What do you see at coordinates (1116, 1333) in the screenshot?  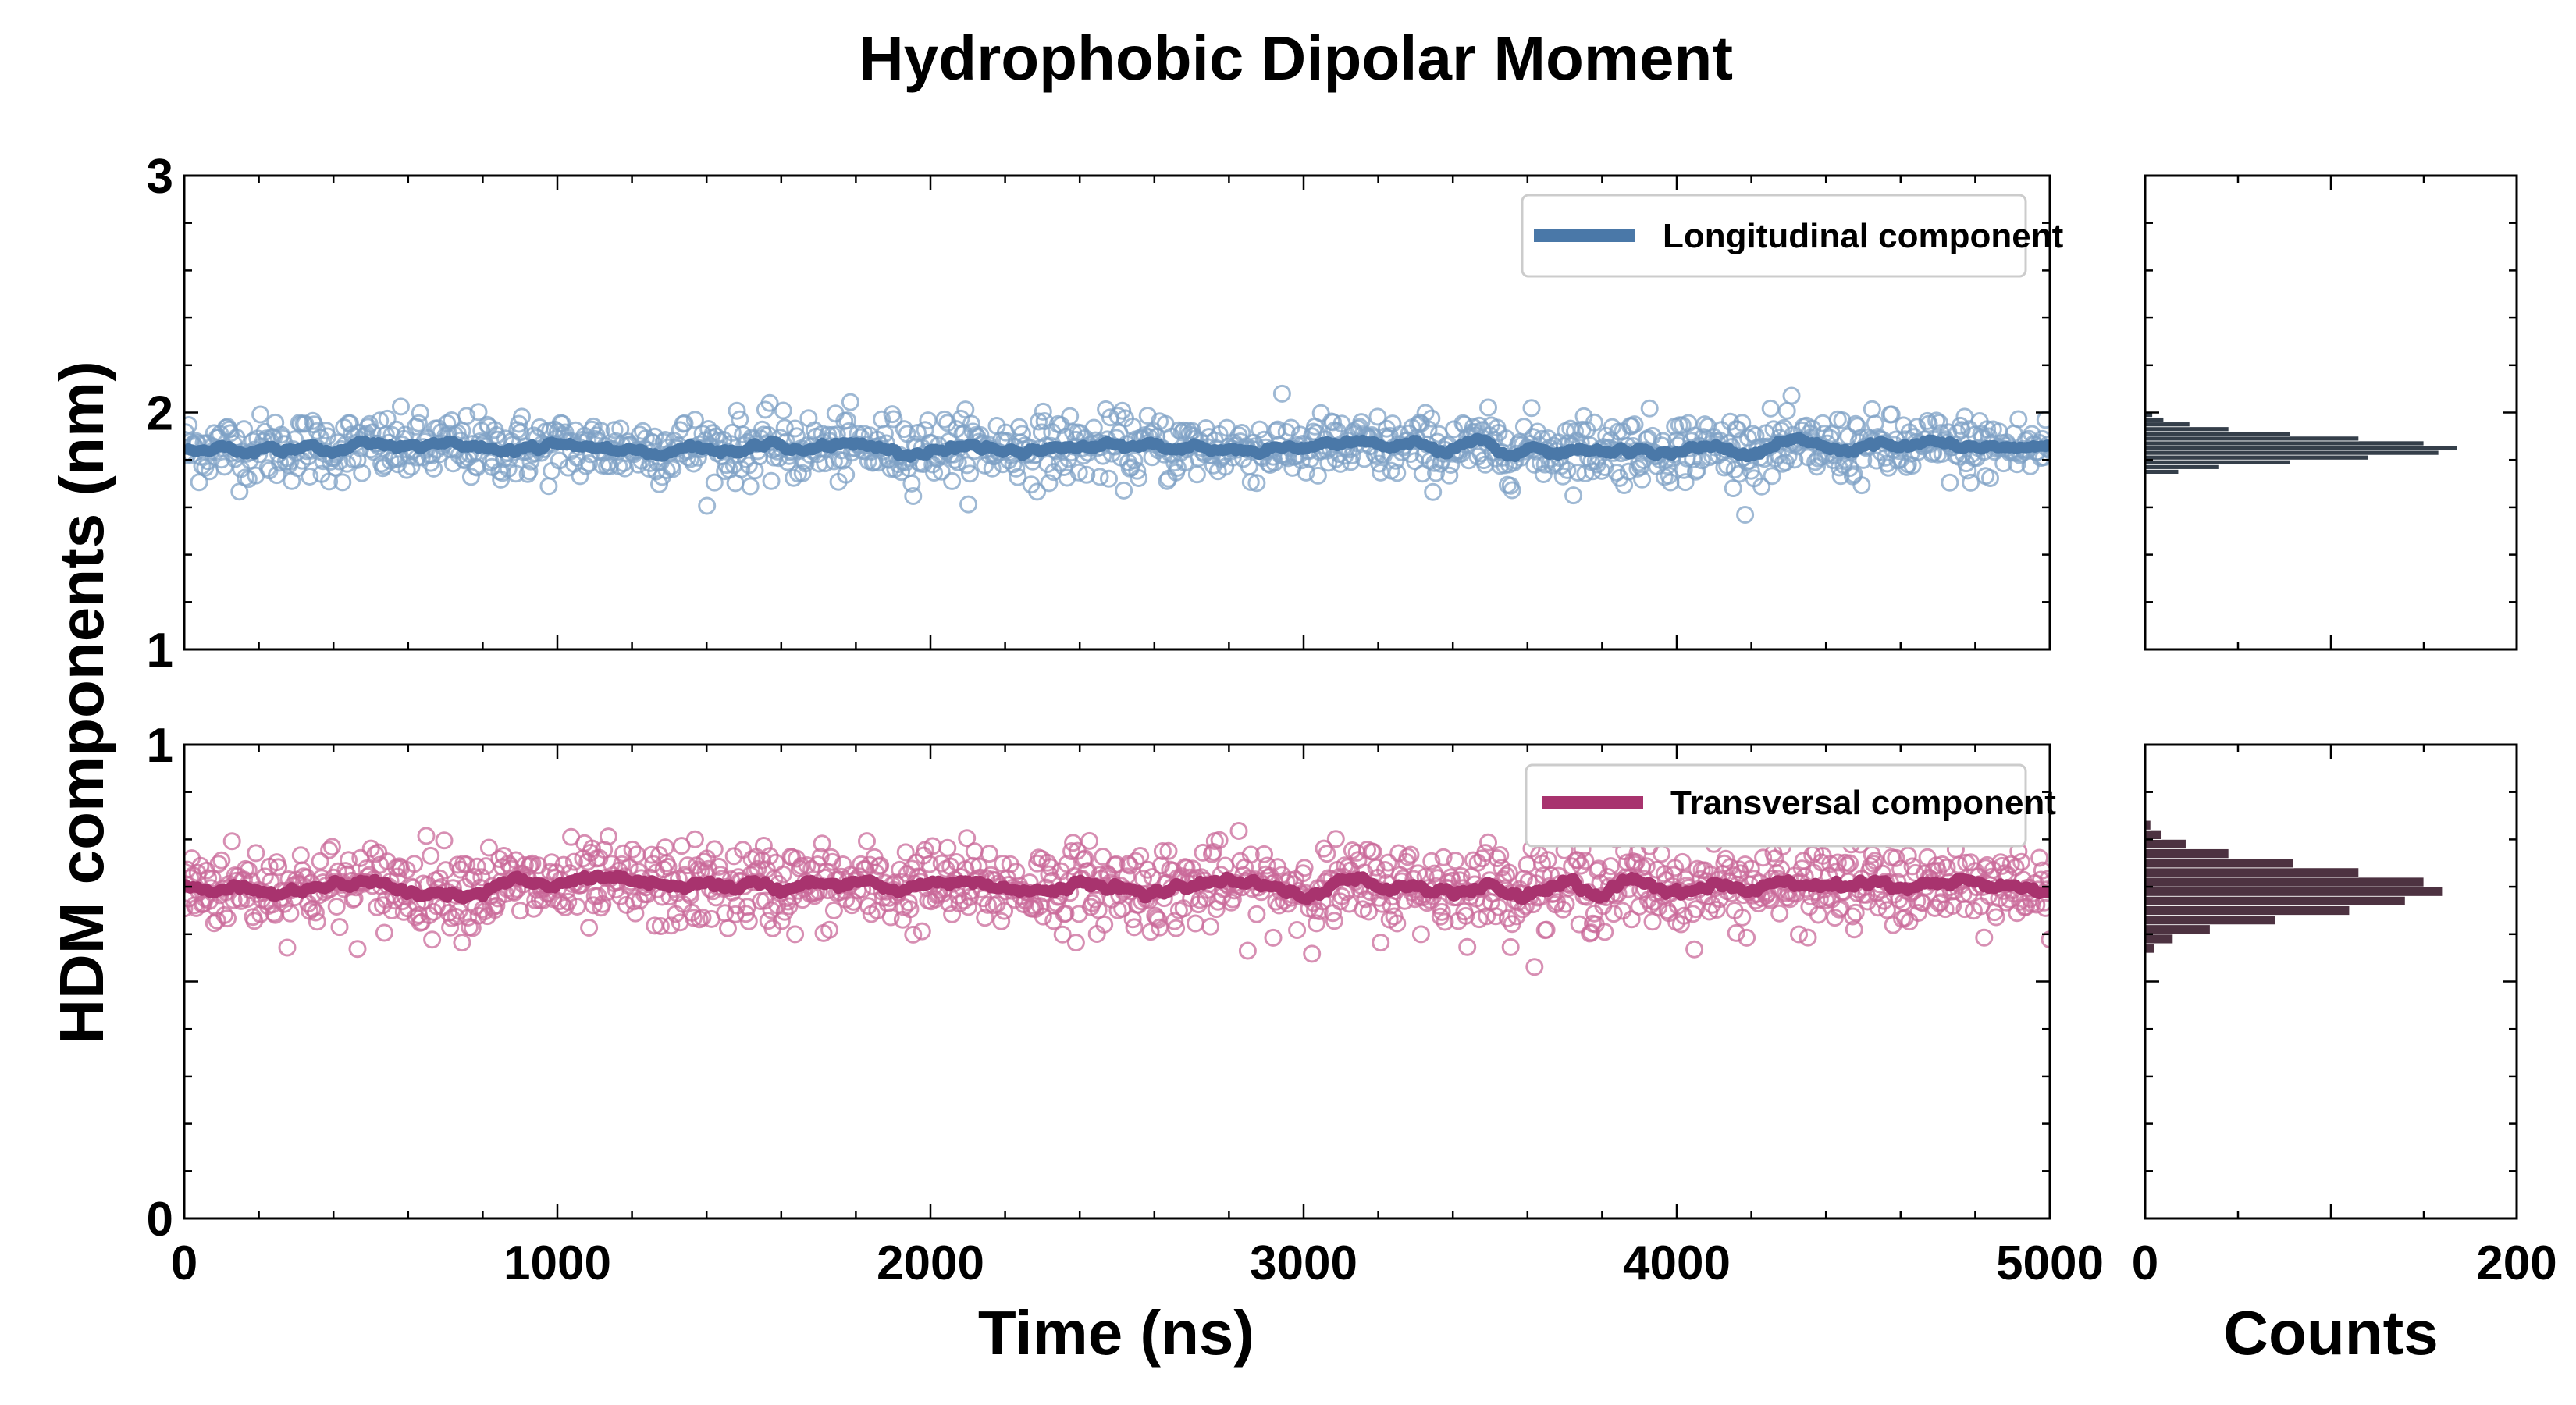 I see `x-axis-label-time: Time (ns)` at bounding box center [1116, 1333].